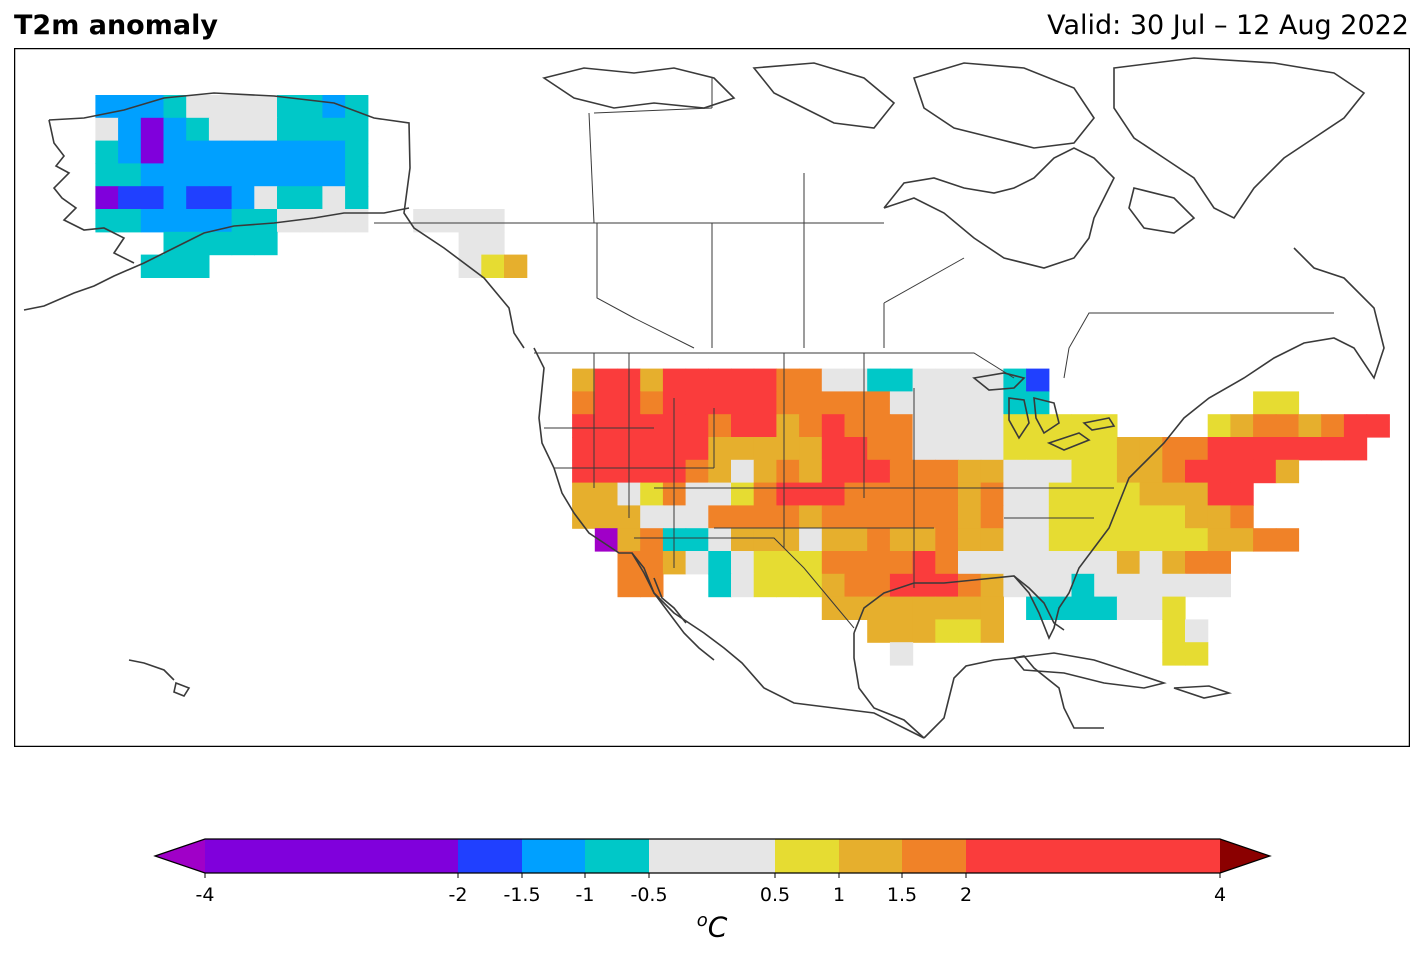 The width and height of the screenshot is (1425, 959). What do you see at coordinates (966, 895) in the screenshot?
I see `colorbar-tick-label: 2` at bounding box center [966, 895].